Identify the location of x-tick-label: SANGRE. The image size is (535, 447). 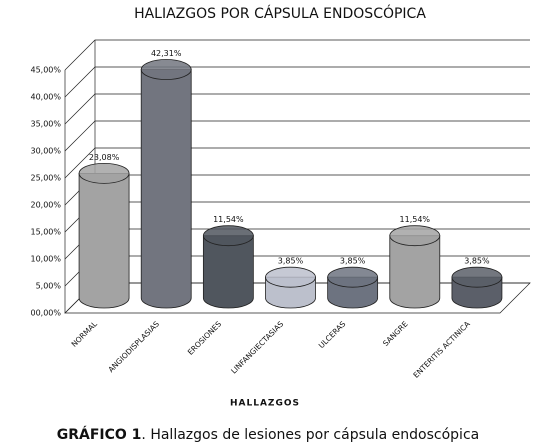
(395, 333).